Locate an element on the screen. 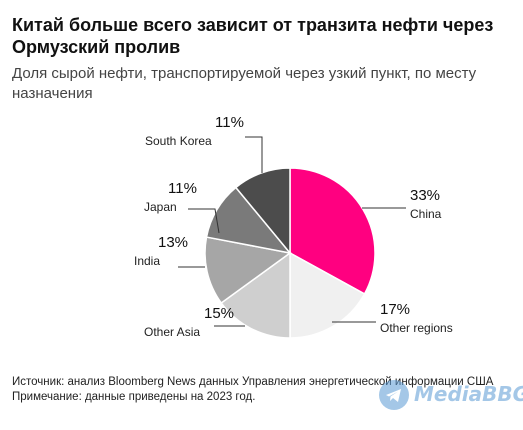 The width and height of the screenshot is (523, 430). pie-slice-other-asia is located at coordinates (255, 295).